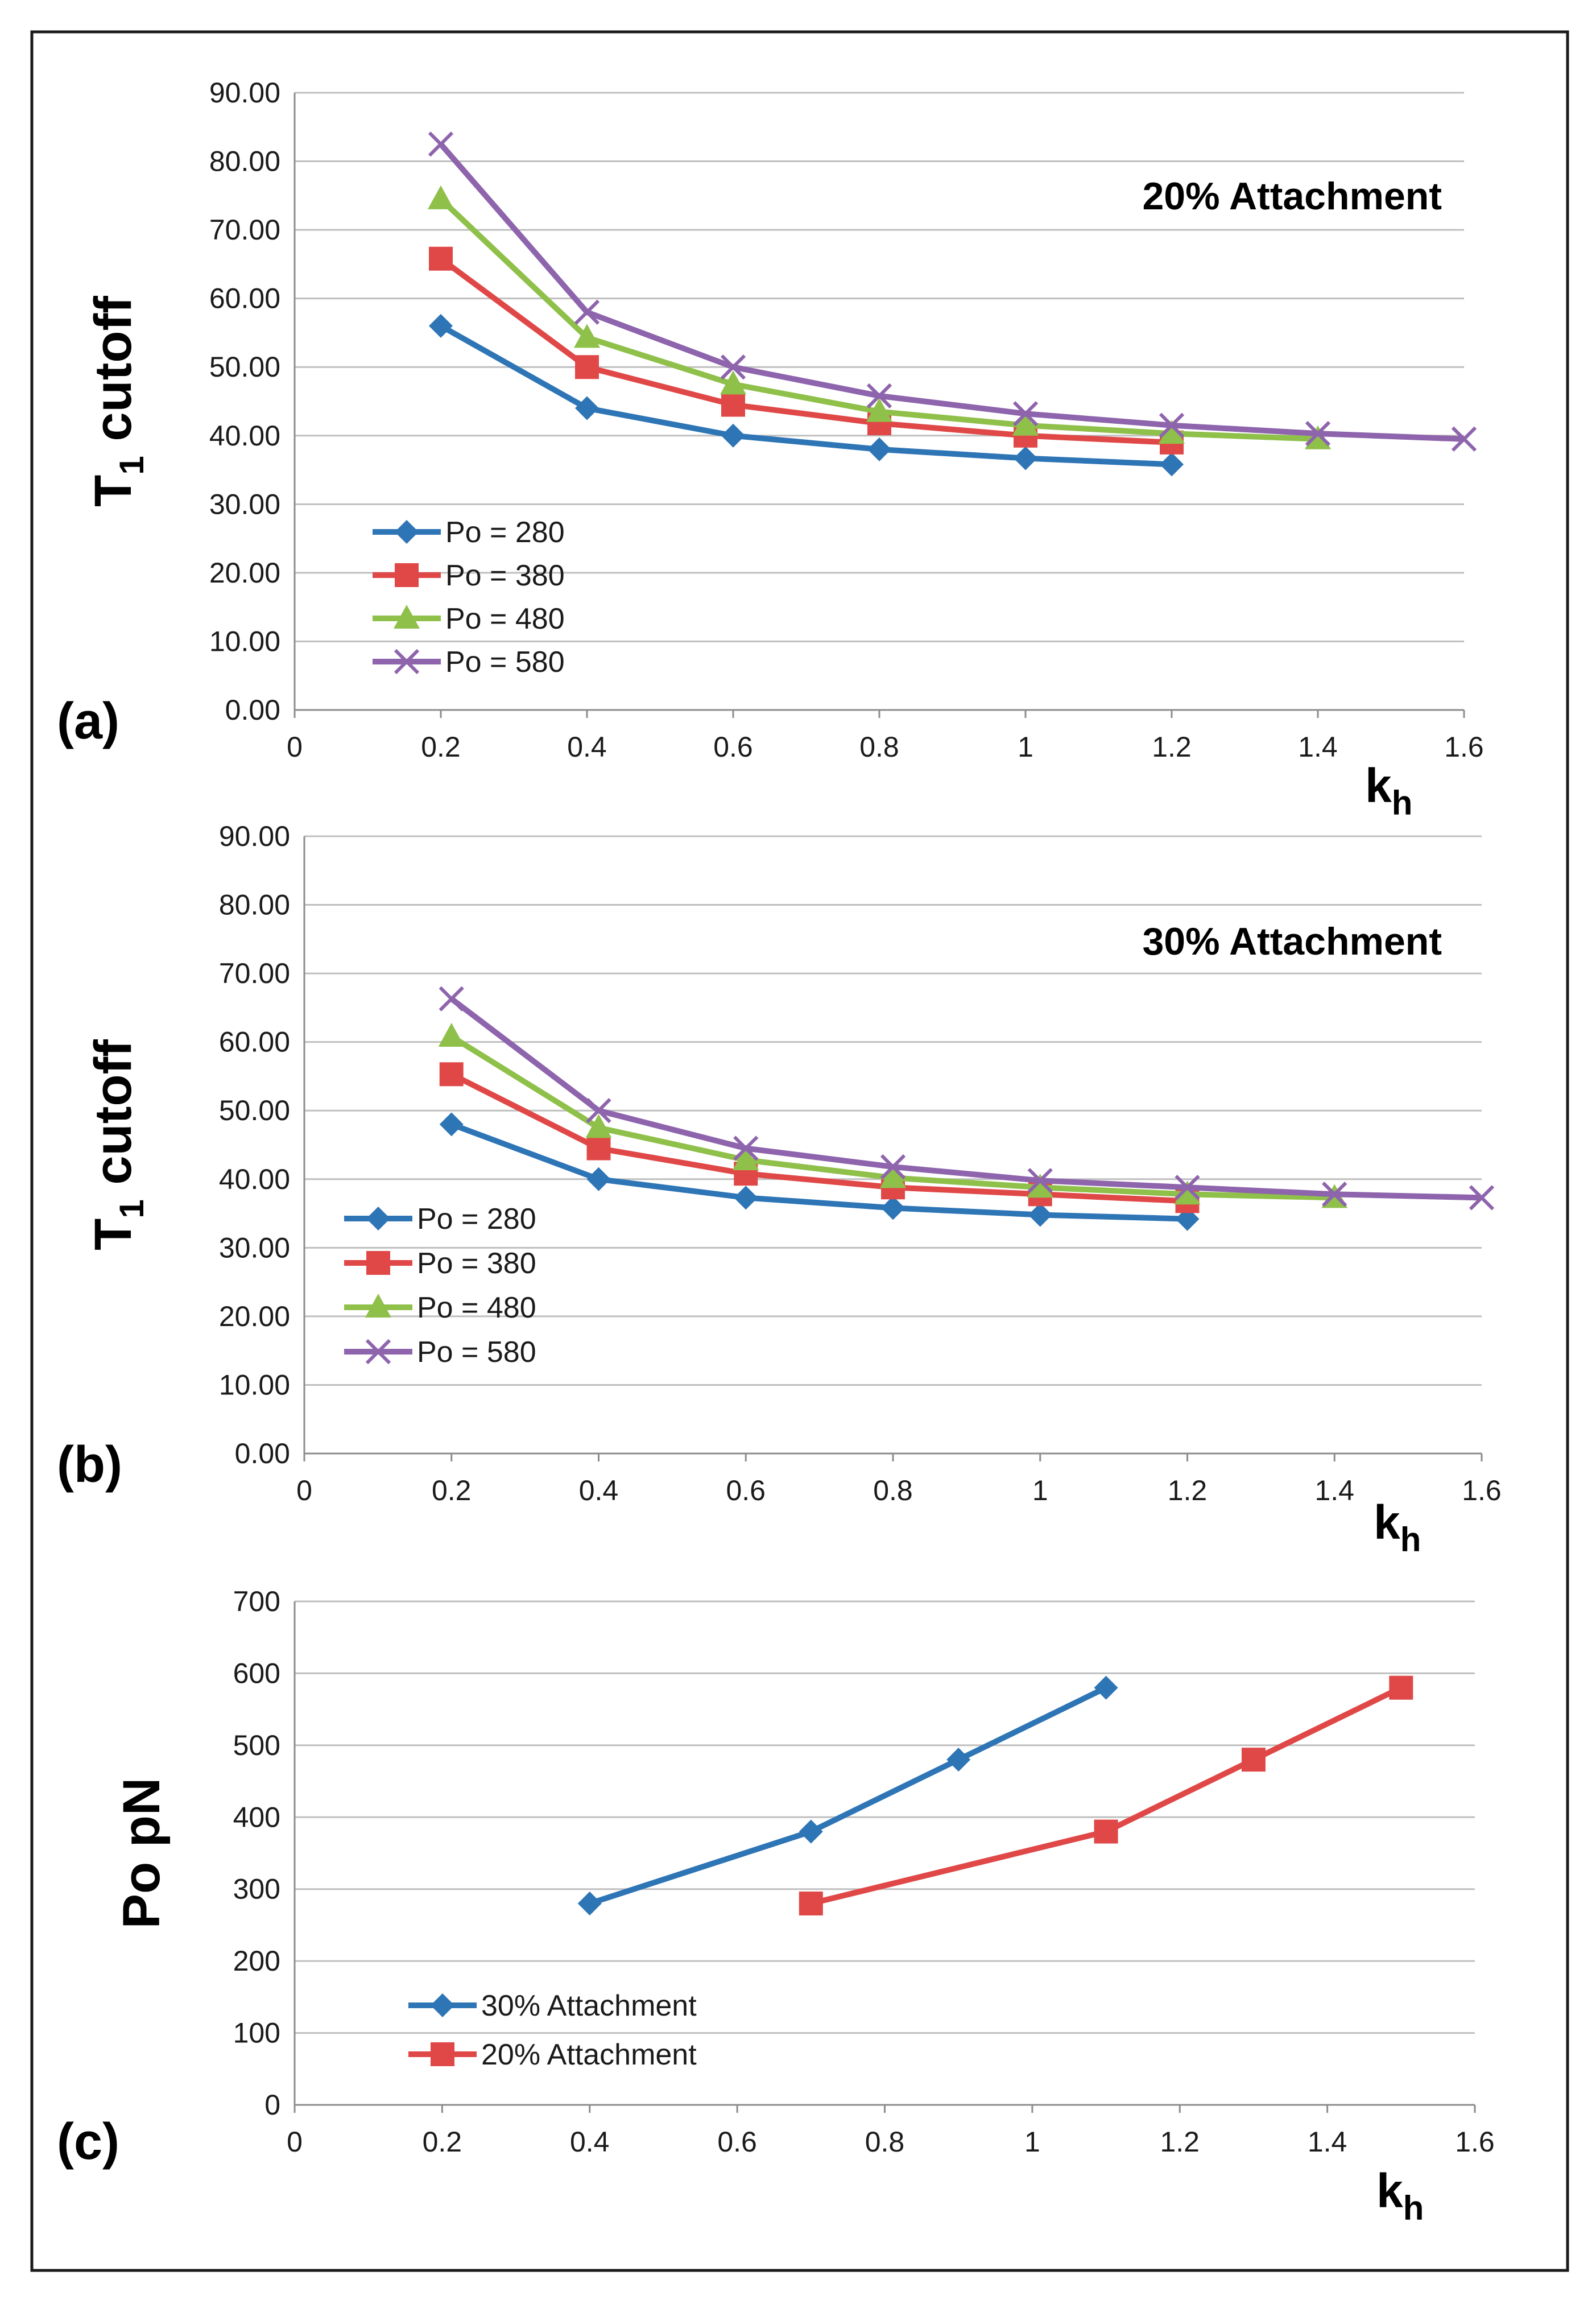  I want to click on x-axis-label: kh, so click(1388, 790).